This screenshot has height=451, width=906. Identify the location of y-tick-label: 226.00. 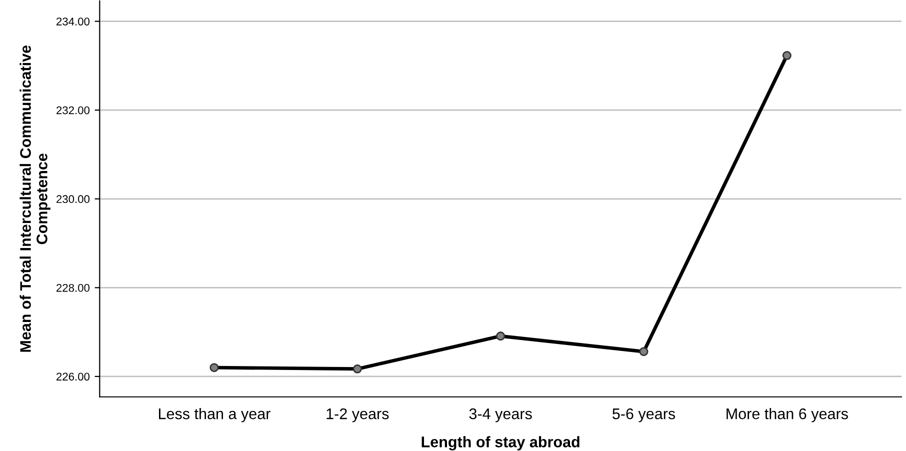
(73, 376).